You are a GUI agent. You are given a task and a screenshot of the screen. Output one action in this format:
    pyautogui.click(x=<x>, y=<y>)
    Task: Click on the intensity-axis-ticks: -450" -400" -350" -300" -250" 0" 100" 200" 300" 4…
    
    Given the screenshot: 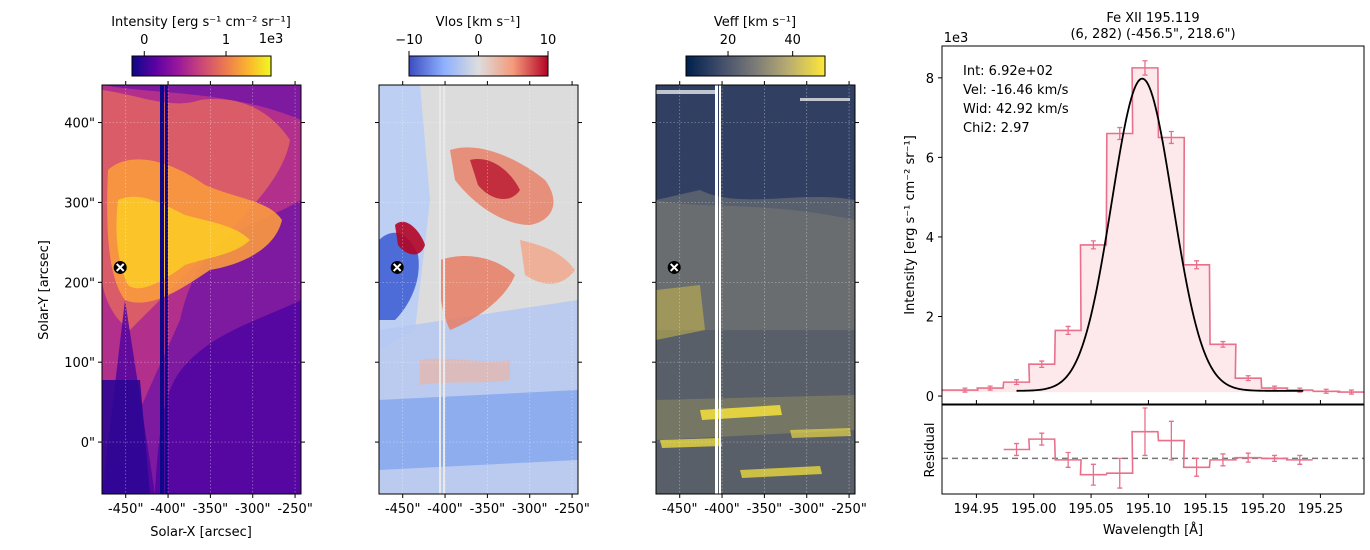 What is the action you would take?
    pyautogui.click(x=188, y=299)
    